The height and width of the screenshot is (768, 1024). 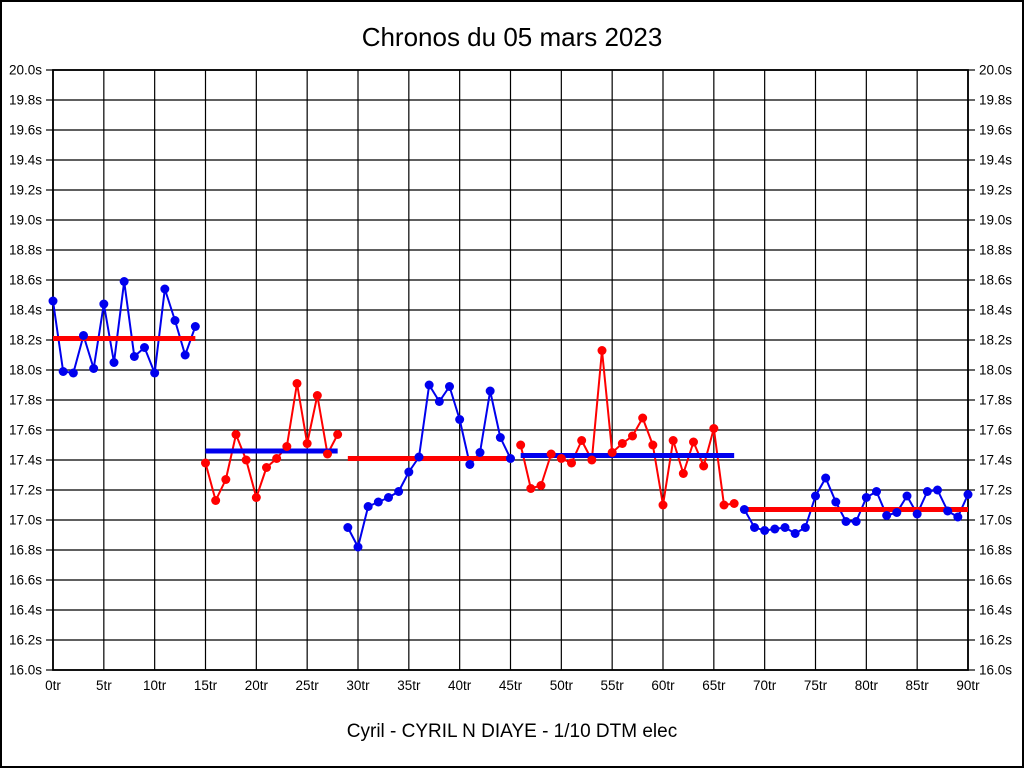 What do you see at coordinates (25, 250) in the screenshot?
I see `y-axis-label-left: 18.8s` at bounding box center [25, 250].